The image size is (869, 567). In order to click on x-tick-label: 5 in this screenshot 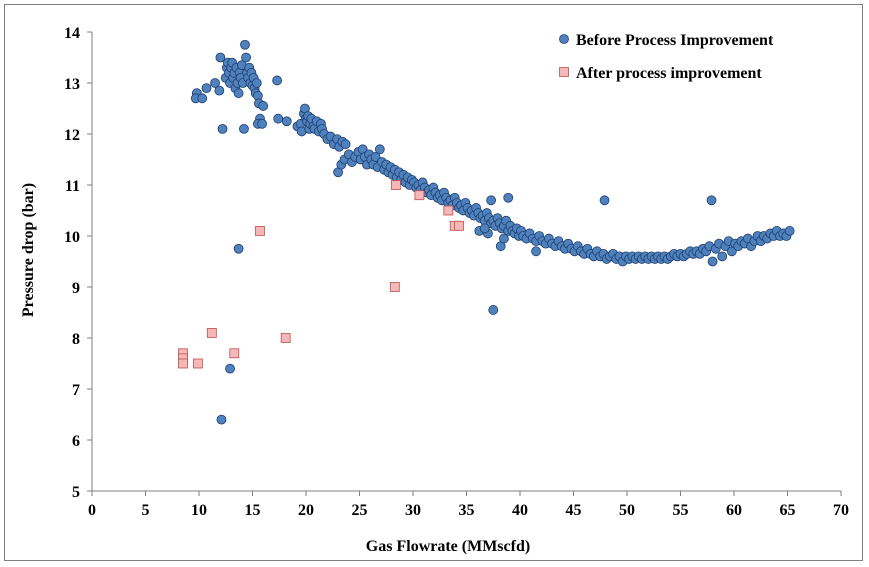, I will do `click(146, 510)`.